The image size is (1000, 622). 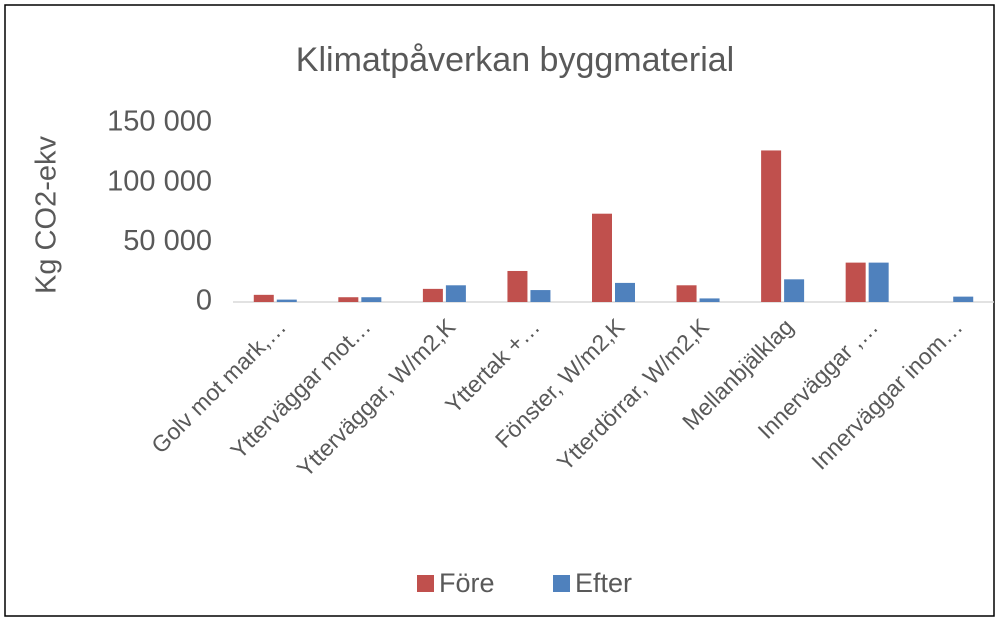 What do you see at coordinates (167, 241) in the screenshot?
I see `y-tick-label: 50 000` at bounding box center [167, 241].